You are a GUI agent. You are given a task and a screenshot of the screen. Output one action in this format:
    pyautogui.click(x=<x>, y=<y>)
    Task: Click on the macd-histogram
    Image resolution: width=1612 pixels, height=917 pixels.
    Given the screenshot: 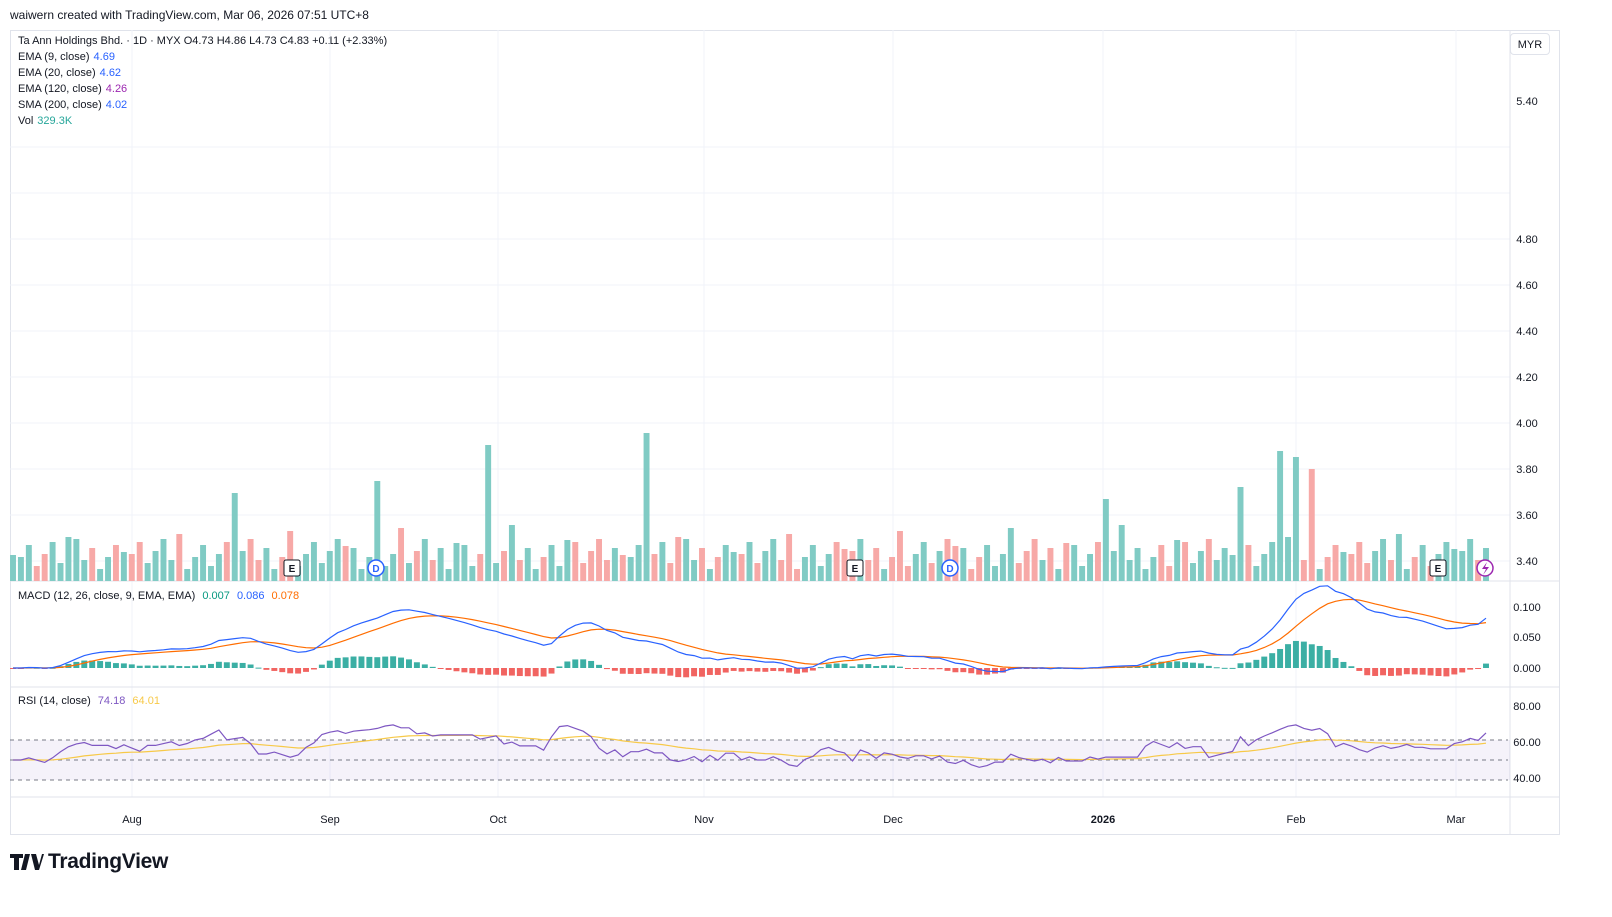 What is the action you would take?
    pyautogui.click(x=749, y=659)
    